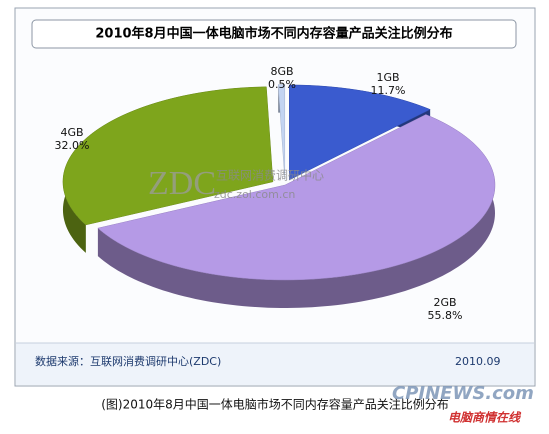 The width and height of the screenshot is (549, 434). What do you see at coordinates (485, 418) in the screenshot?
I see `site-tagline: 电脑商情在线` at bounding box center [485, 418].